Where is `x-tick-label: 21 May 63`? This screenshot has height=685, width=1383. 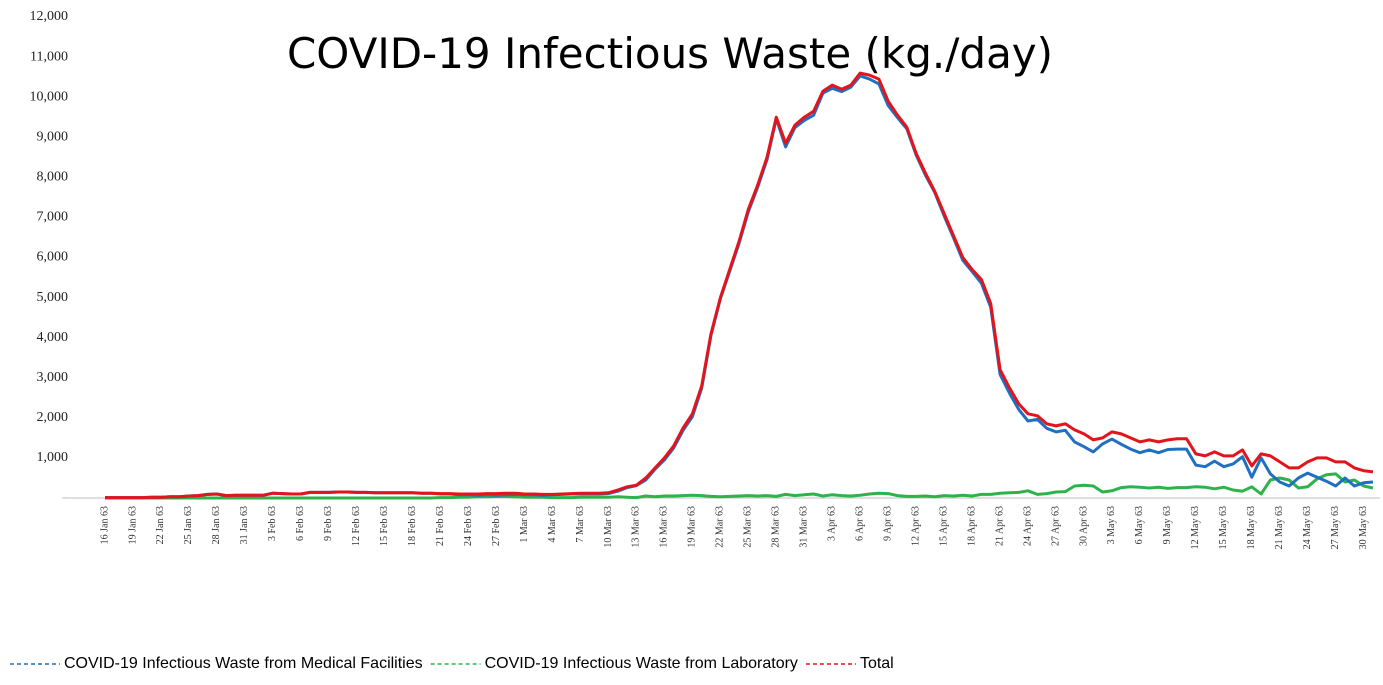 x-tick-label: 21 May 63 is located at coordinates (1279, 527).